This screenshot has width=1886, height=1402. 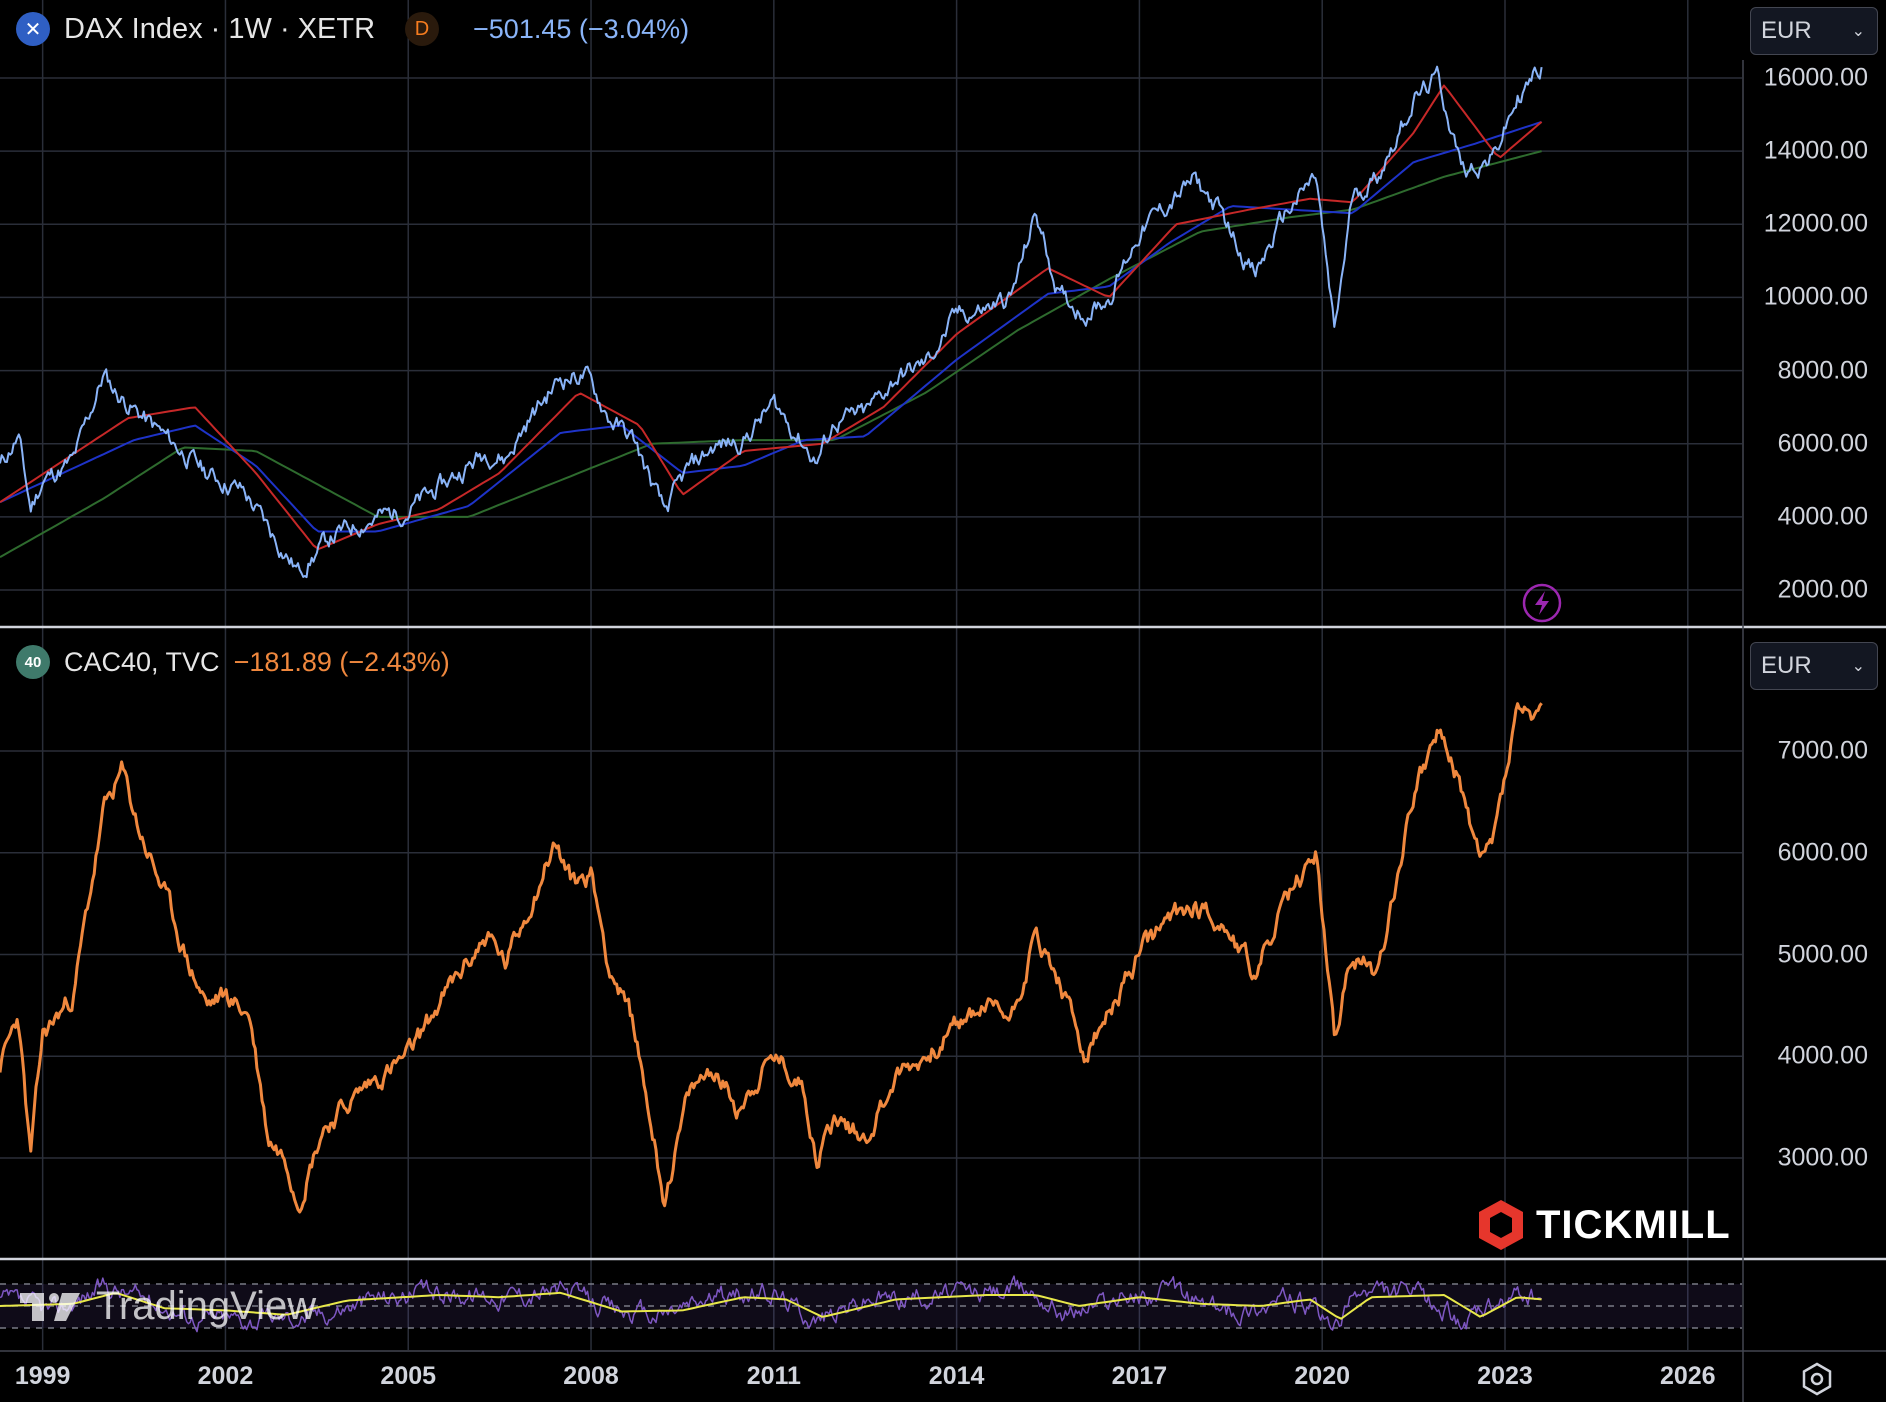 I want to click on y-tick-label: 12000.00, so click(x=1815, y=223).